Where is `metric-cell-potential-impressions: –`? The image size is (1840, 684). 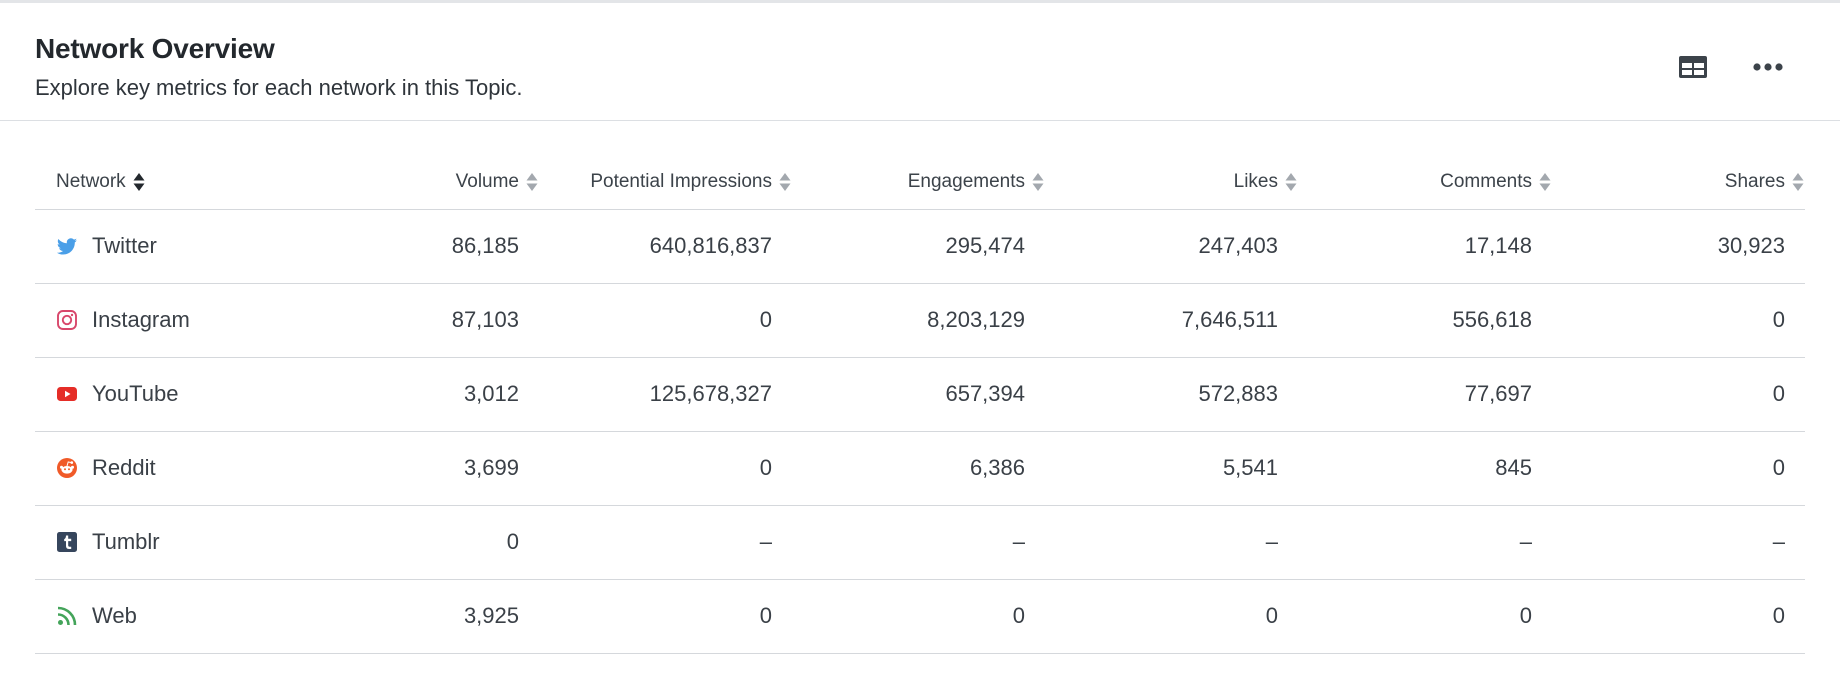
metric-cell-potential-impressions: – is located at coordinates (665, 542).